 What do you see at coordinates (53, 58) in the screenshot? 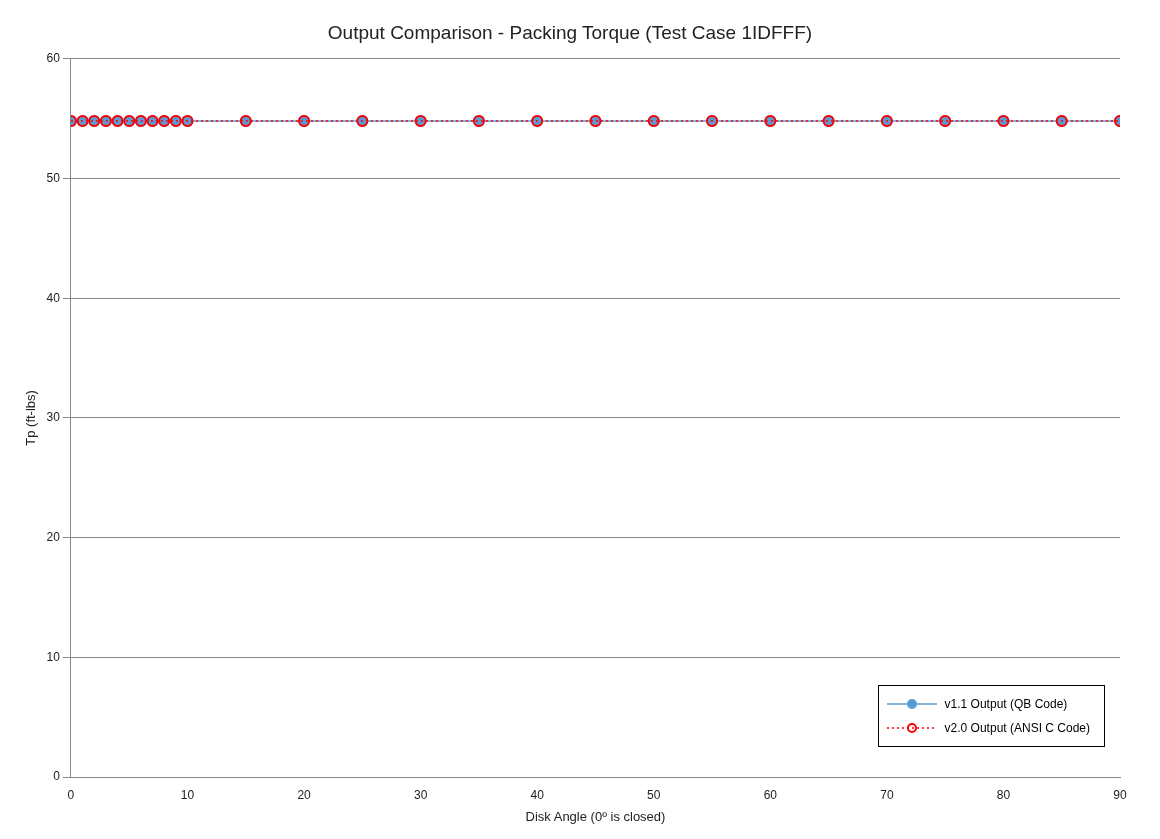
I see `y-tick-label: 60` at bounding box center [53, 58].